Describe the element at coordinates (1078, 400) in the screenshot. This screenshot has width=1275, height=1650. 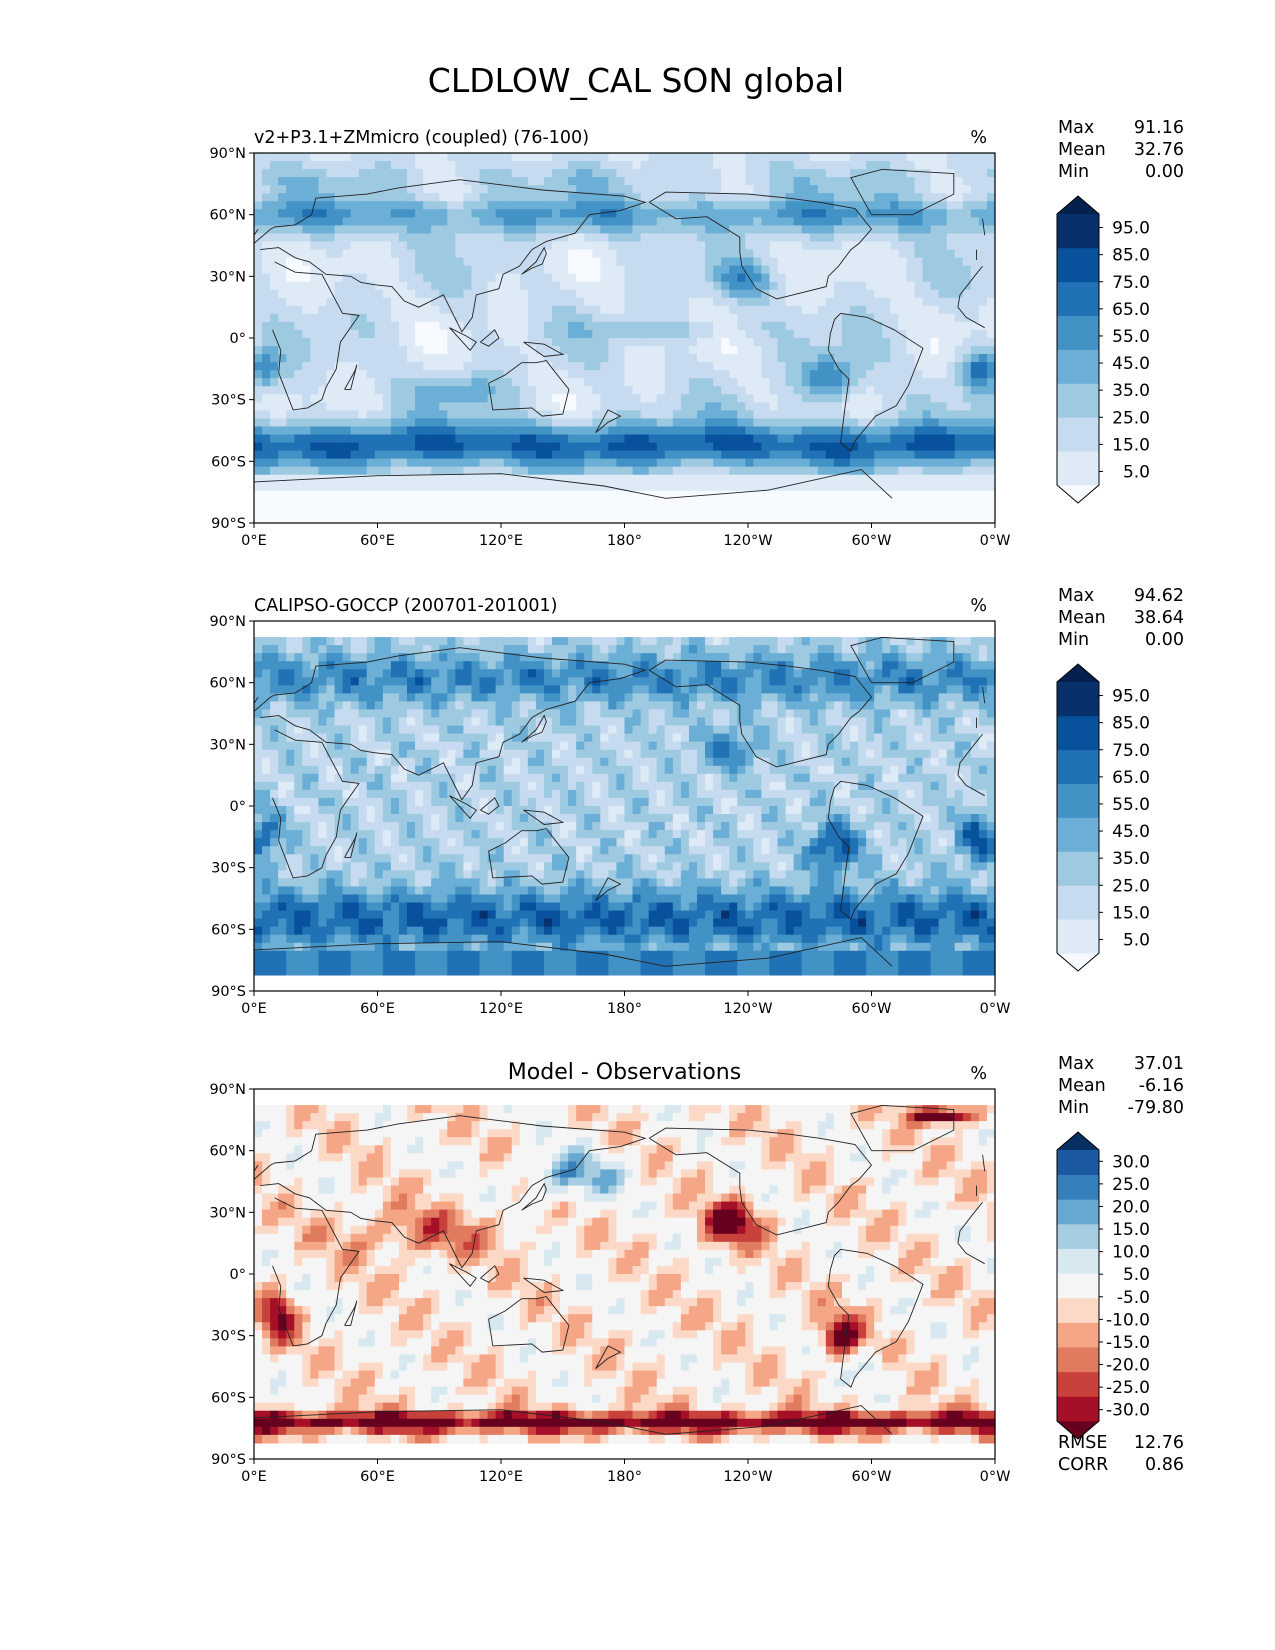
I see `colorbar-bin` at that location.